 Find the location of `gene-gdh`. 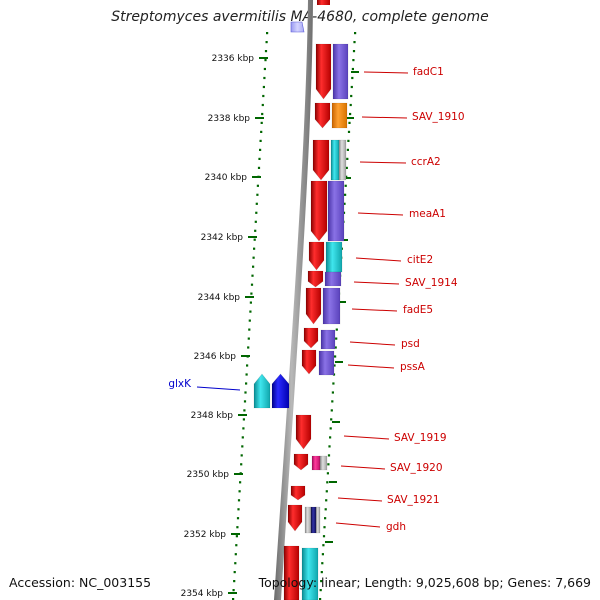

gene-gdh is located at coordinates (295, 518).